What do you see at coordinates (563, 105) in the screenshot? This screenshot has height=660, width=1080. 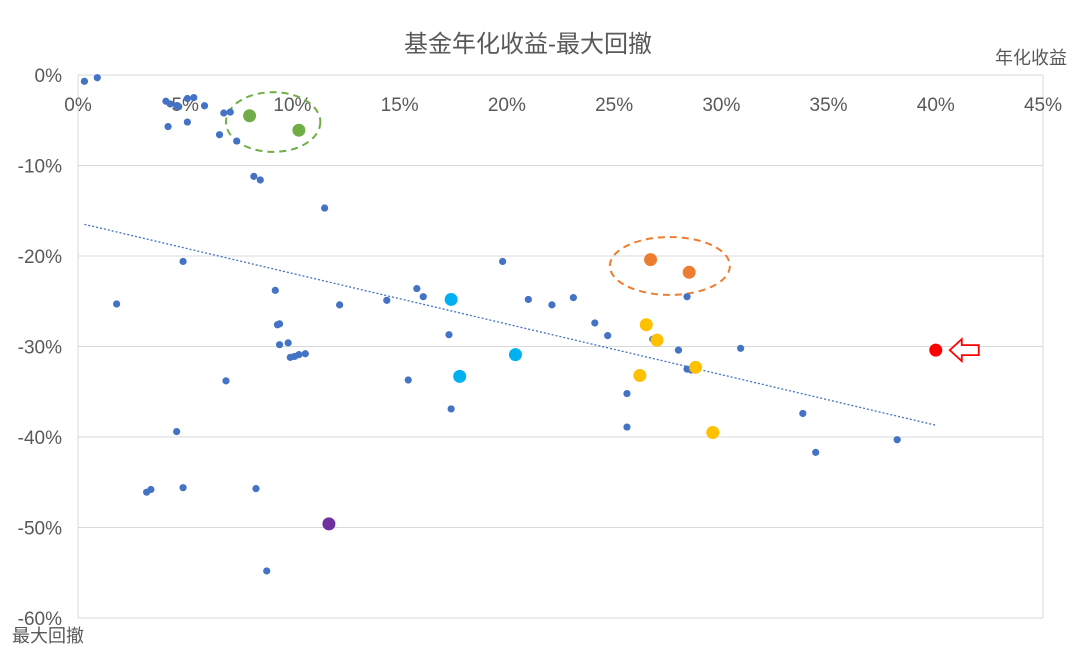 I see `x-tick-labels: 0% 5% 10% 15% 20% 25% 30% 35% 40% 45%` at bounding box center [563, 105].